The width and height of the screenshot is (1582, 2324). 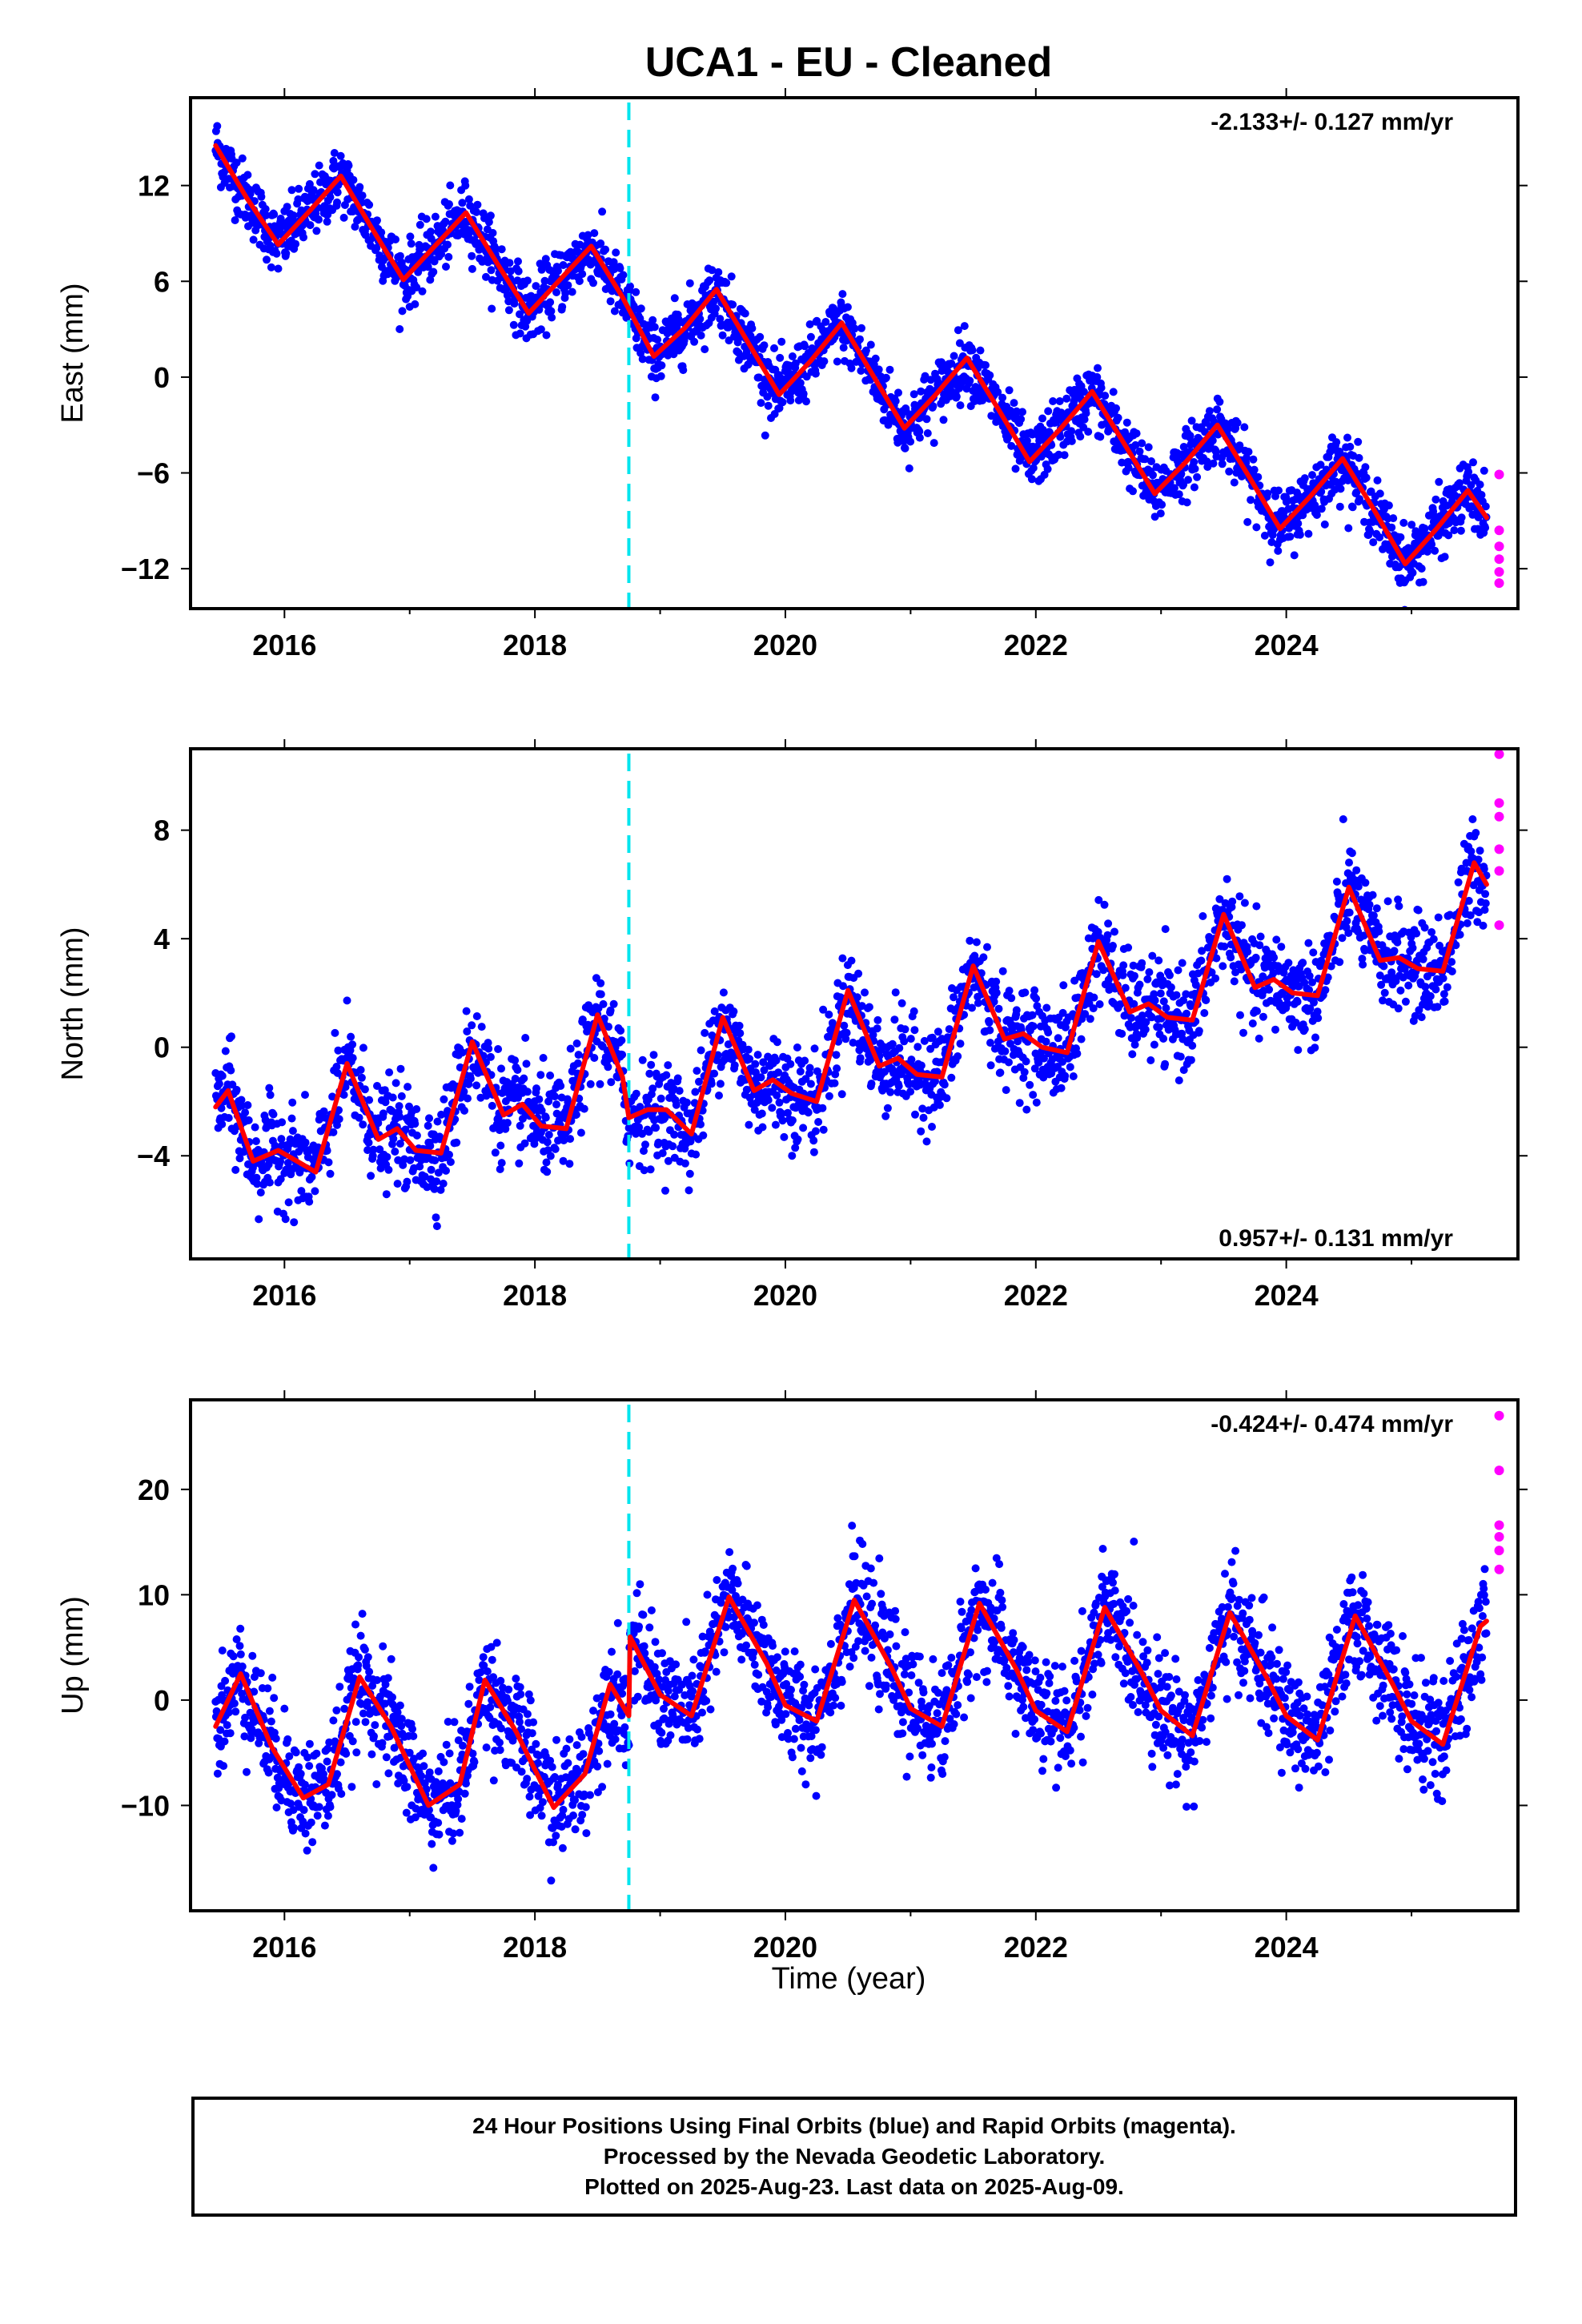 I want to click on up-final-orbit-points, so click(x=851, y=1703).